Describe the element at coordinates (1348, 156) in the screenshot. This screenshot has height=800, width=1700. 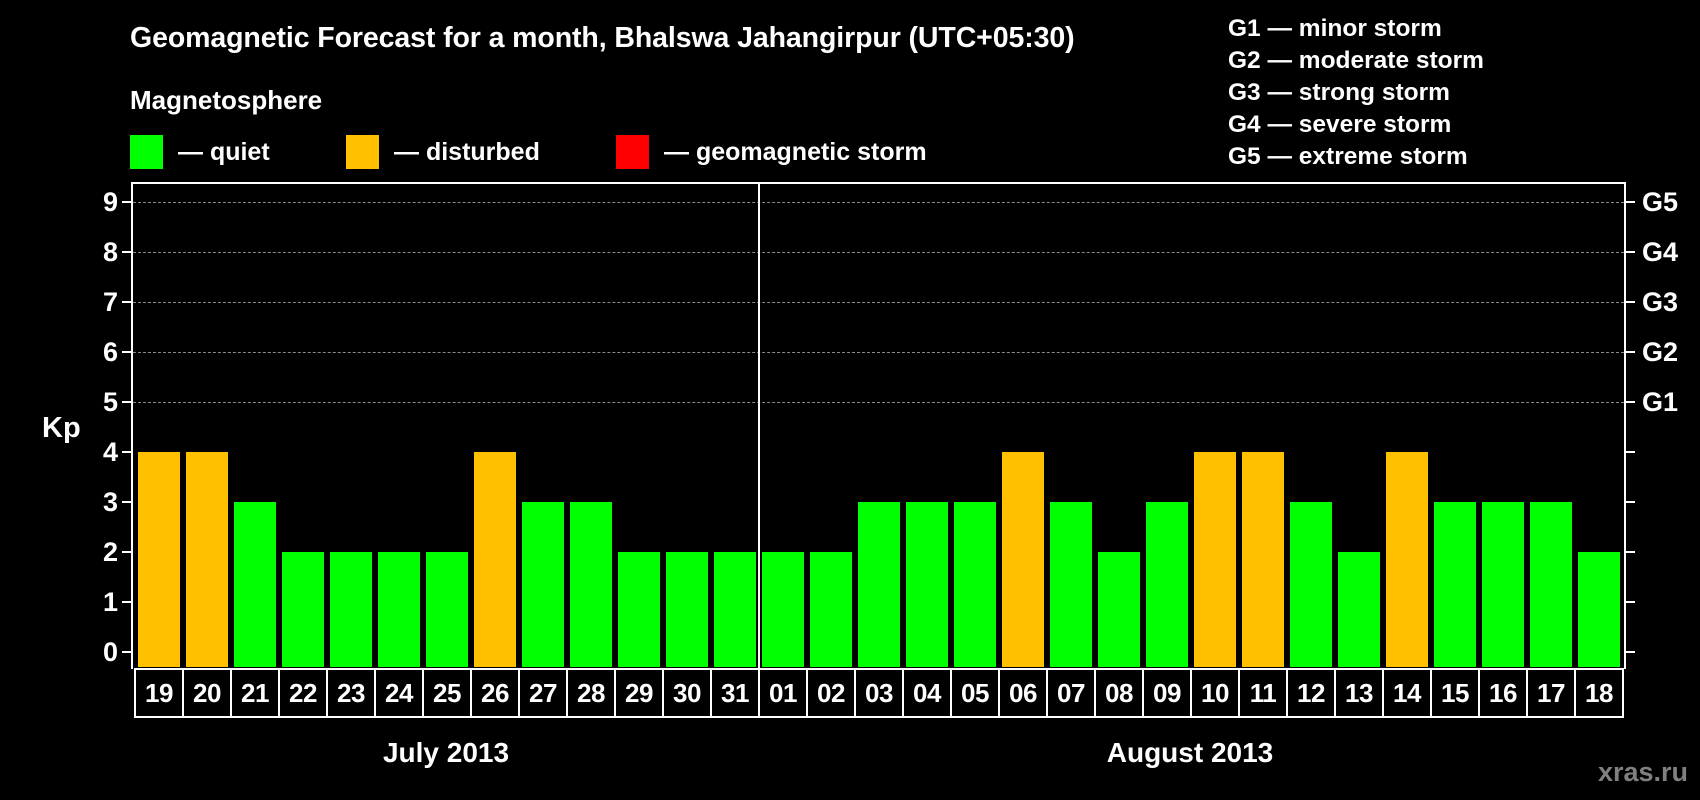
I see `storm-scale-g5: G5 — extreme storm` at that location.